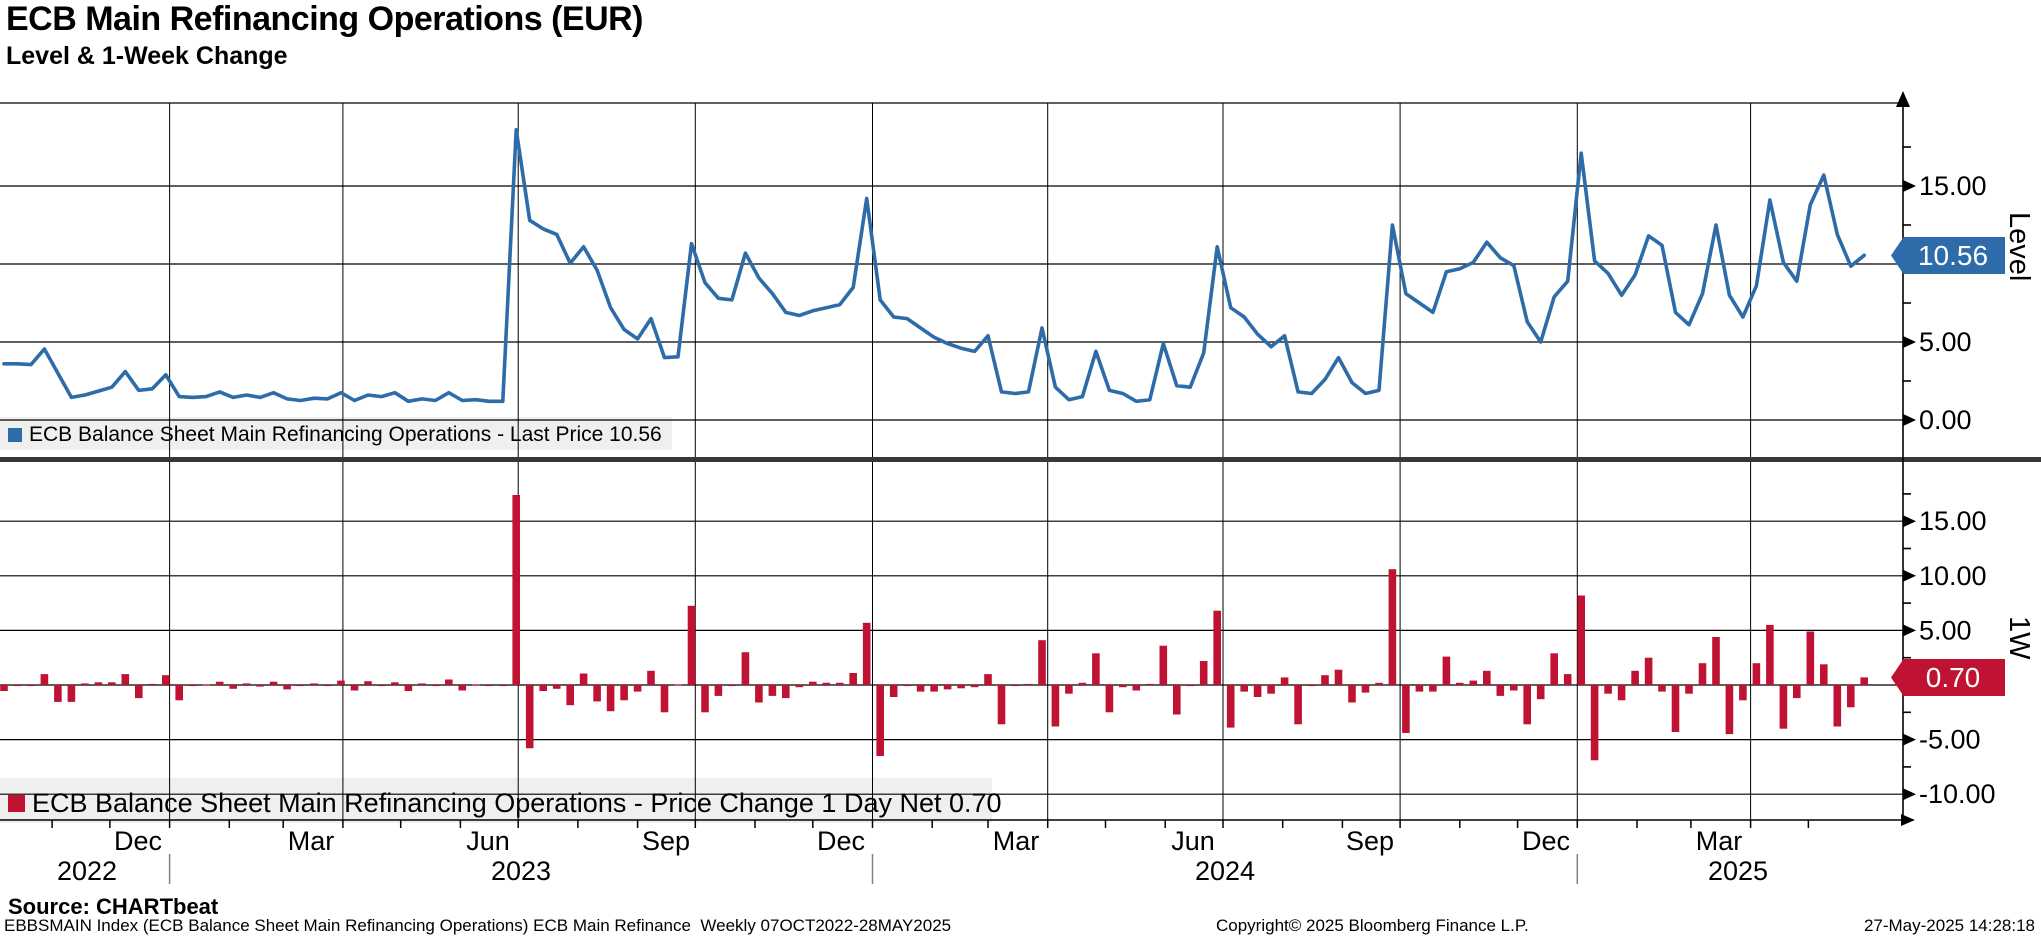 This screenshot has width=2041, height=936. What do you see at coordinates (1372, 925) in the screenshot?
I see `footer-copyright: Copyright© 2025 Bloomberg Finance L.P.` at bounding box center [1372, 925].